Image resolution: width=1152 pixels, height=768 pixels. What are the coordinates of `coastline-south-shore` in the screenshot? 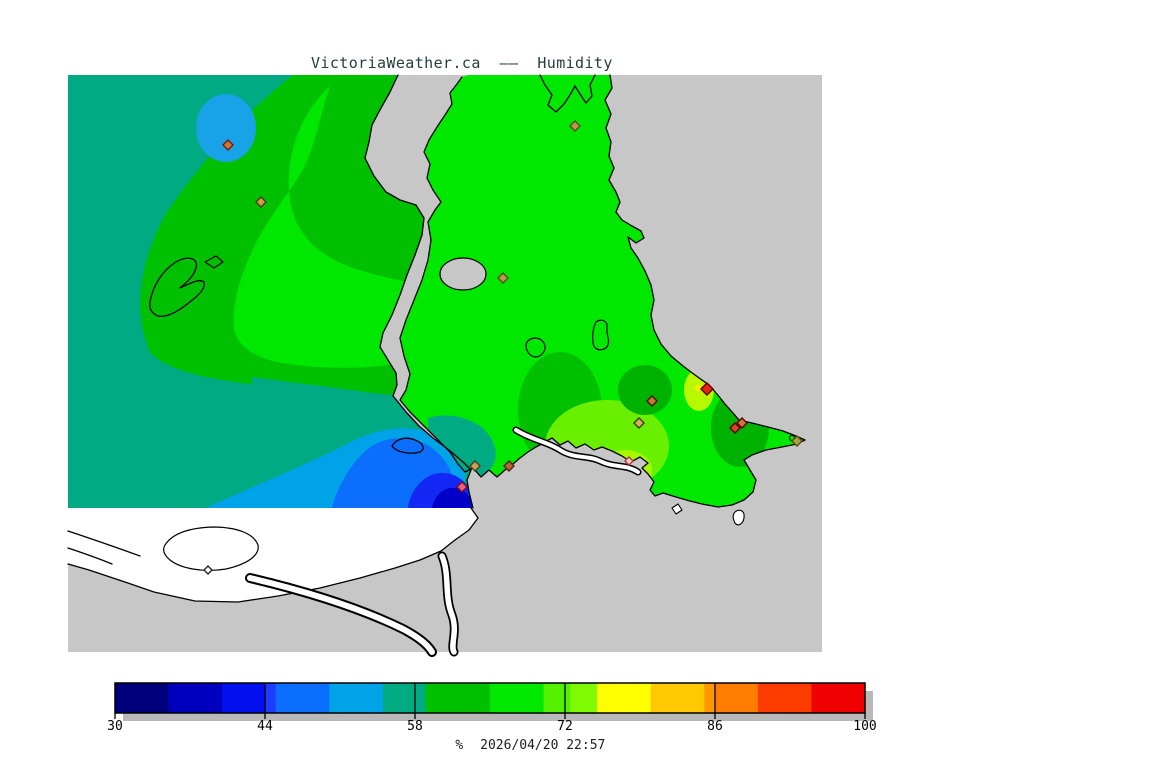 It's located at (273, 555).